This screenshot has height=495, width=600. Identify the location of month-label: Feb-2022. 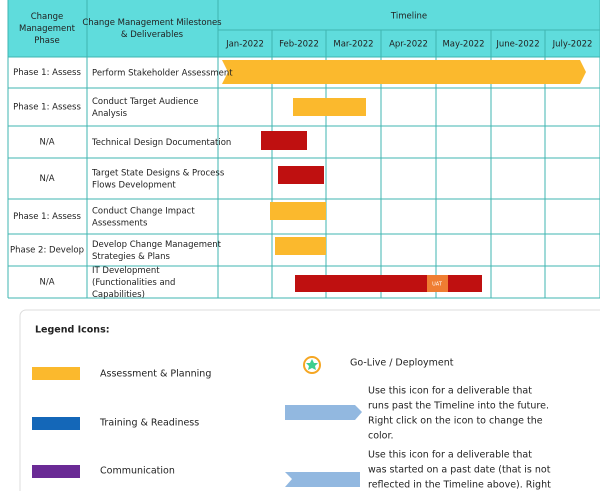
(299, 45).